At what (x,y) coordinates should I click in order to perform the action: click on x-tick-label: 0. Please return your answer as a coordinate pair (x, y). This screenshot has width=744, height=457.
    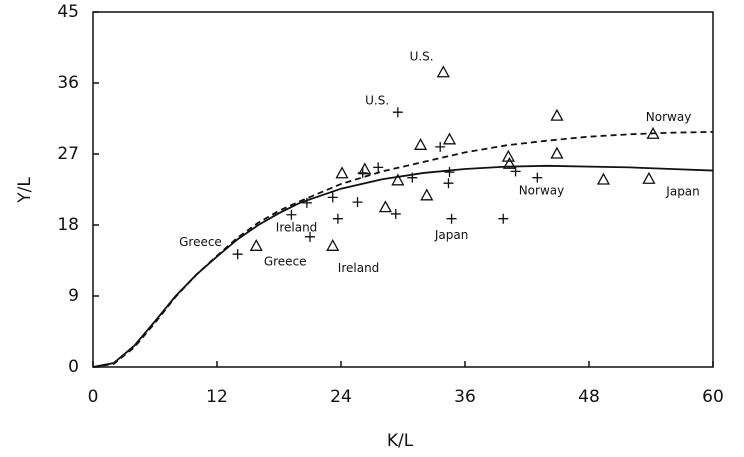
    Looking at the image, I should click on (93, 397).